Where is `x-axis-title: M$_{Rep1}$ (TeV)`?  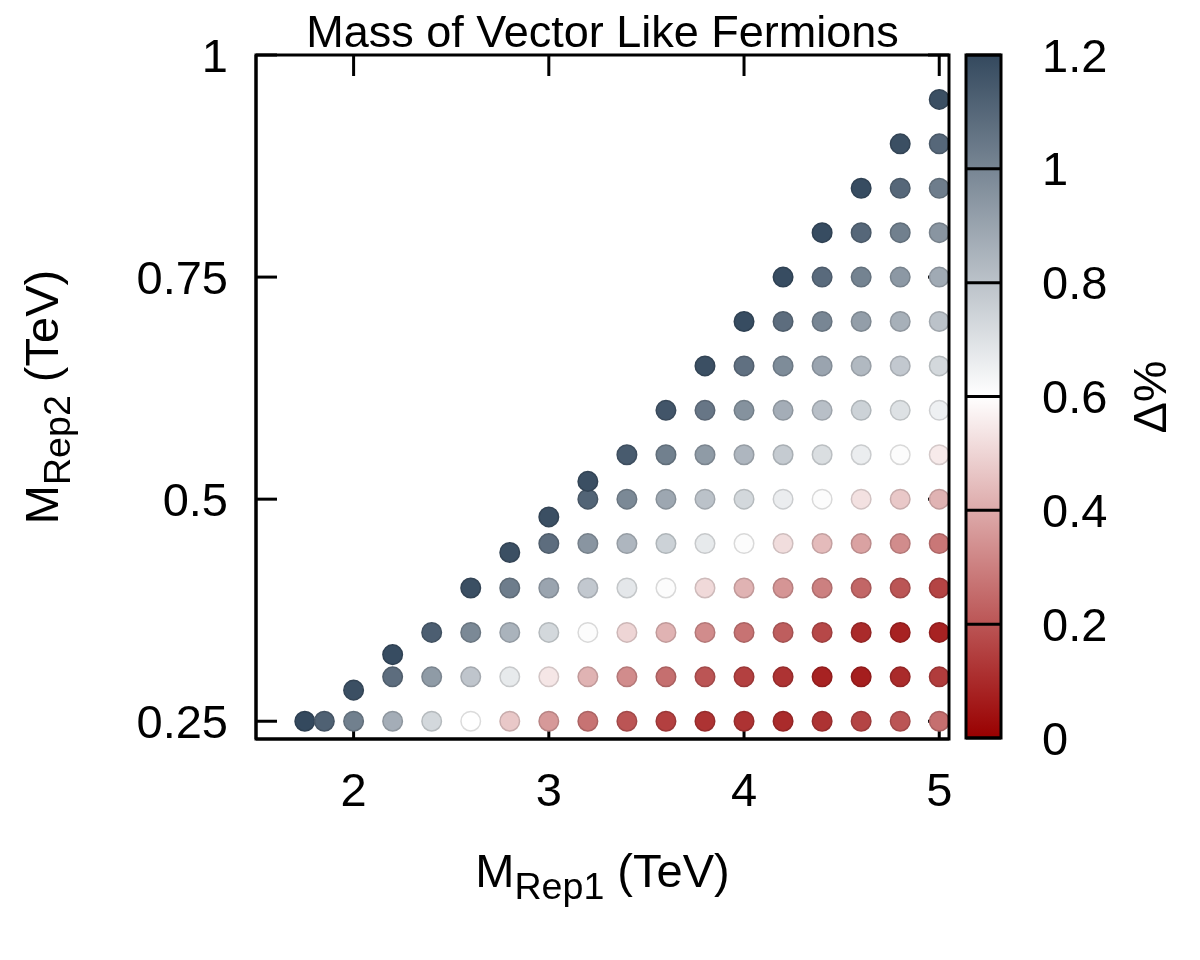
x-axis-title: M$_{Rep1}$ (TeV) is located at coordinates (602, 875).